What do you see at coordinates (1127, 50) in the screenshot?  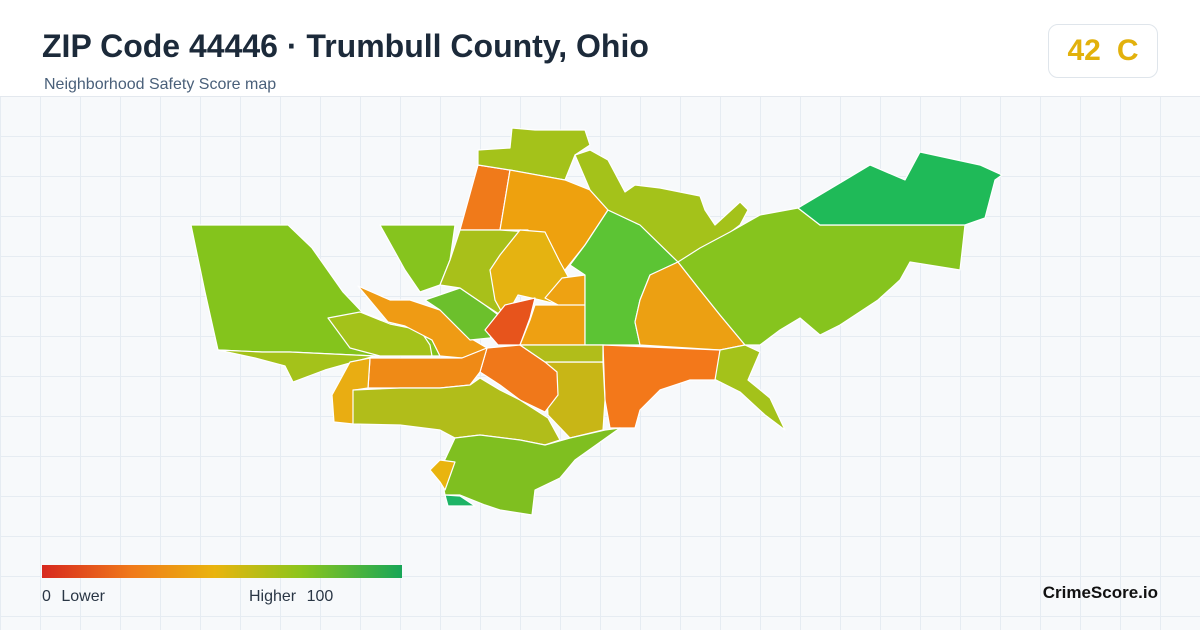 I see `score-grade: C` at bounding box center [1127, 50].